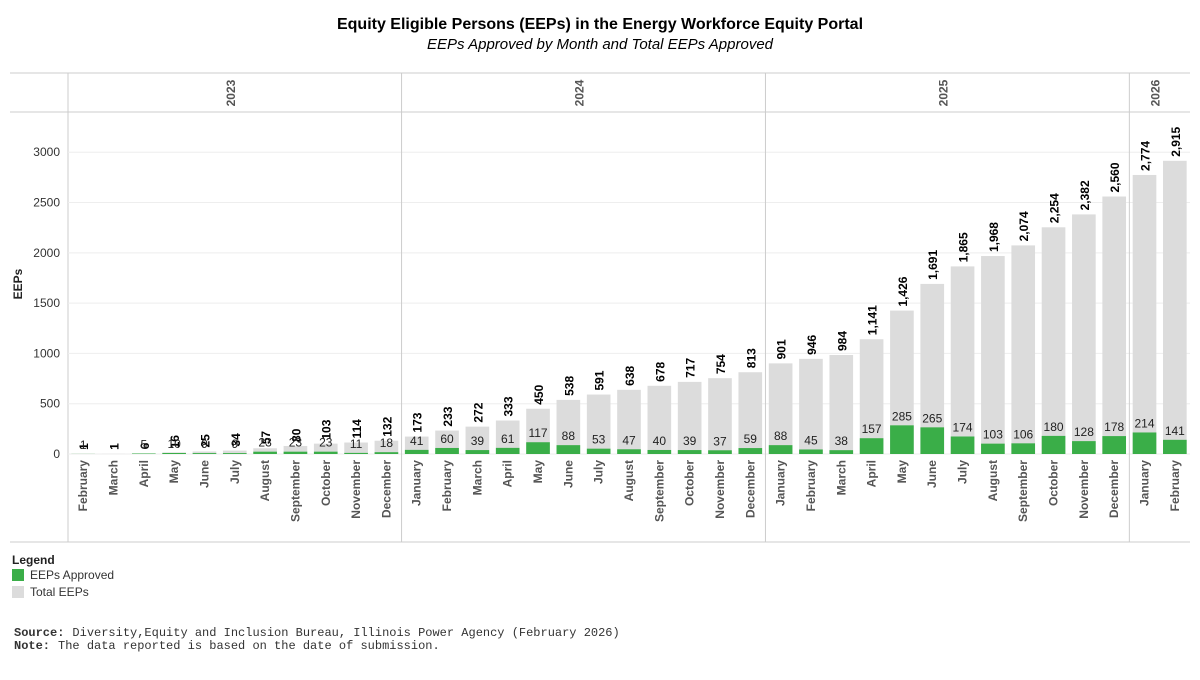 This screenshot has width=1200, height=680. I want to click on total-label: 1,865, so click(964, 247).